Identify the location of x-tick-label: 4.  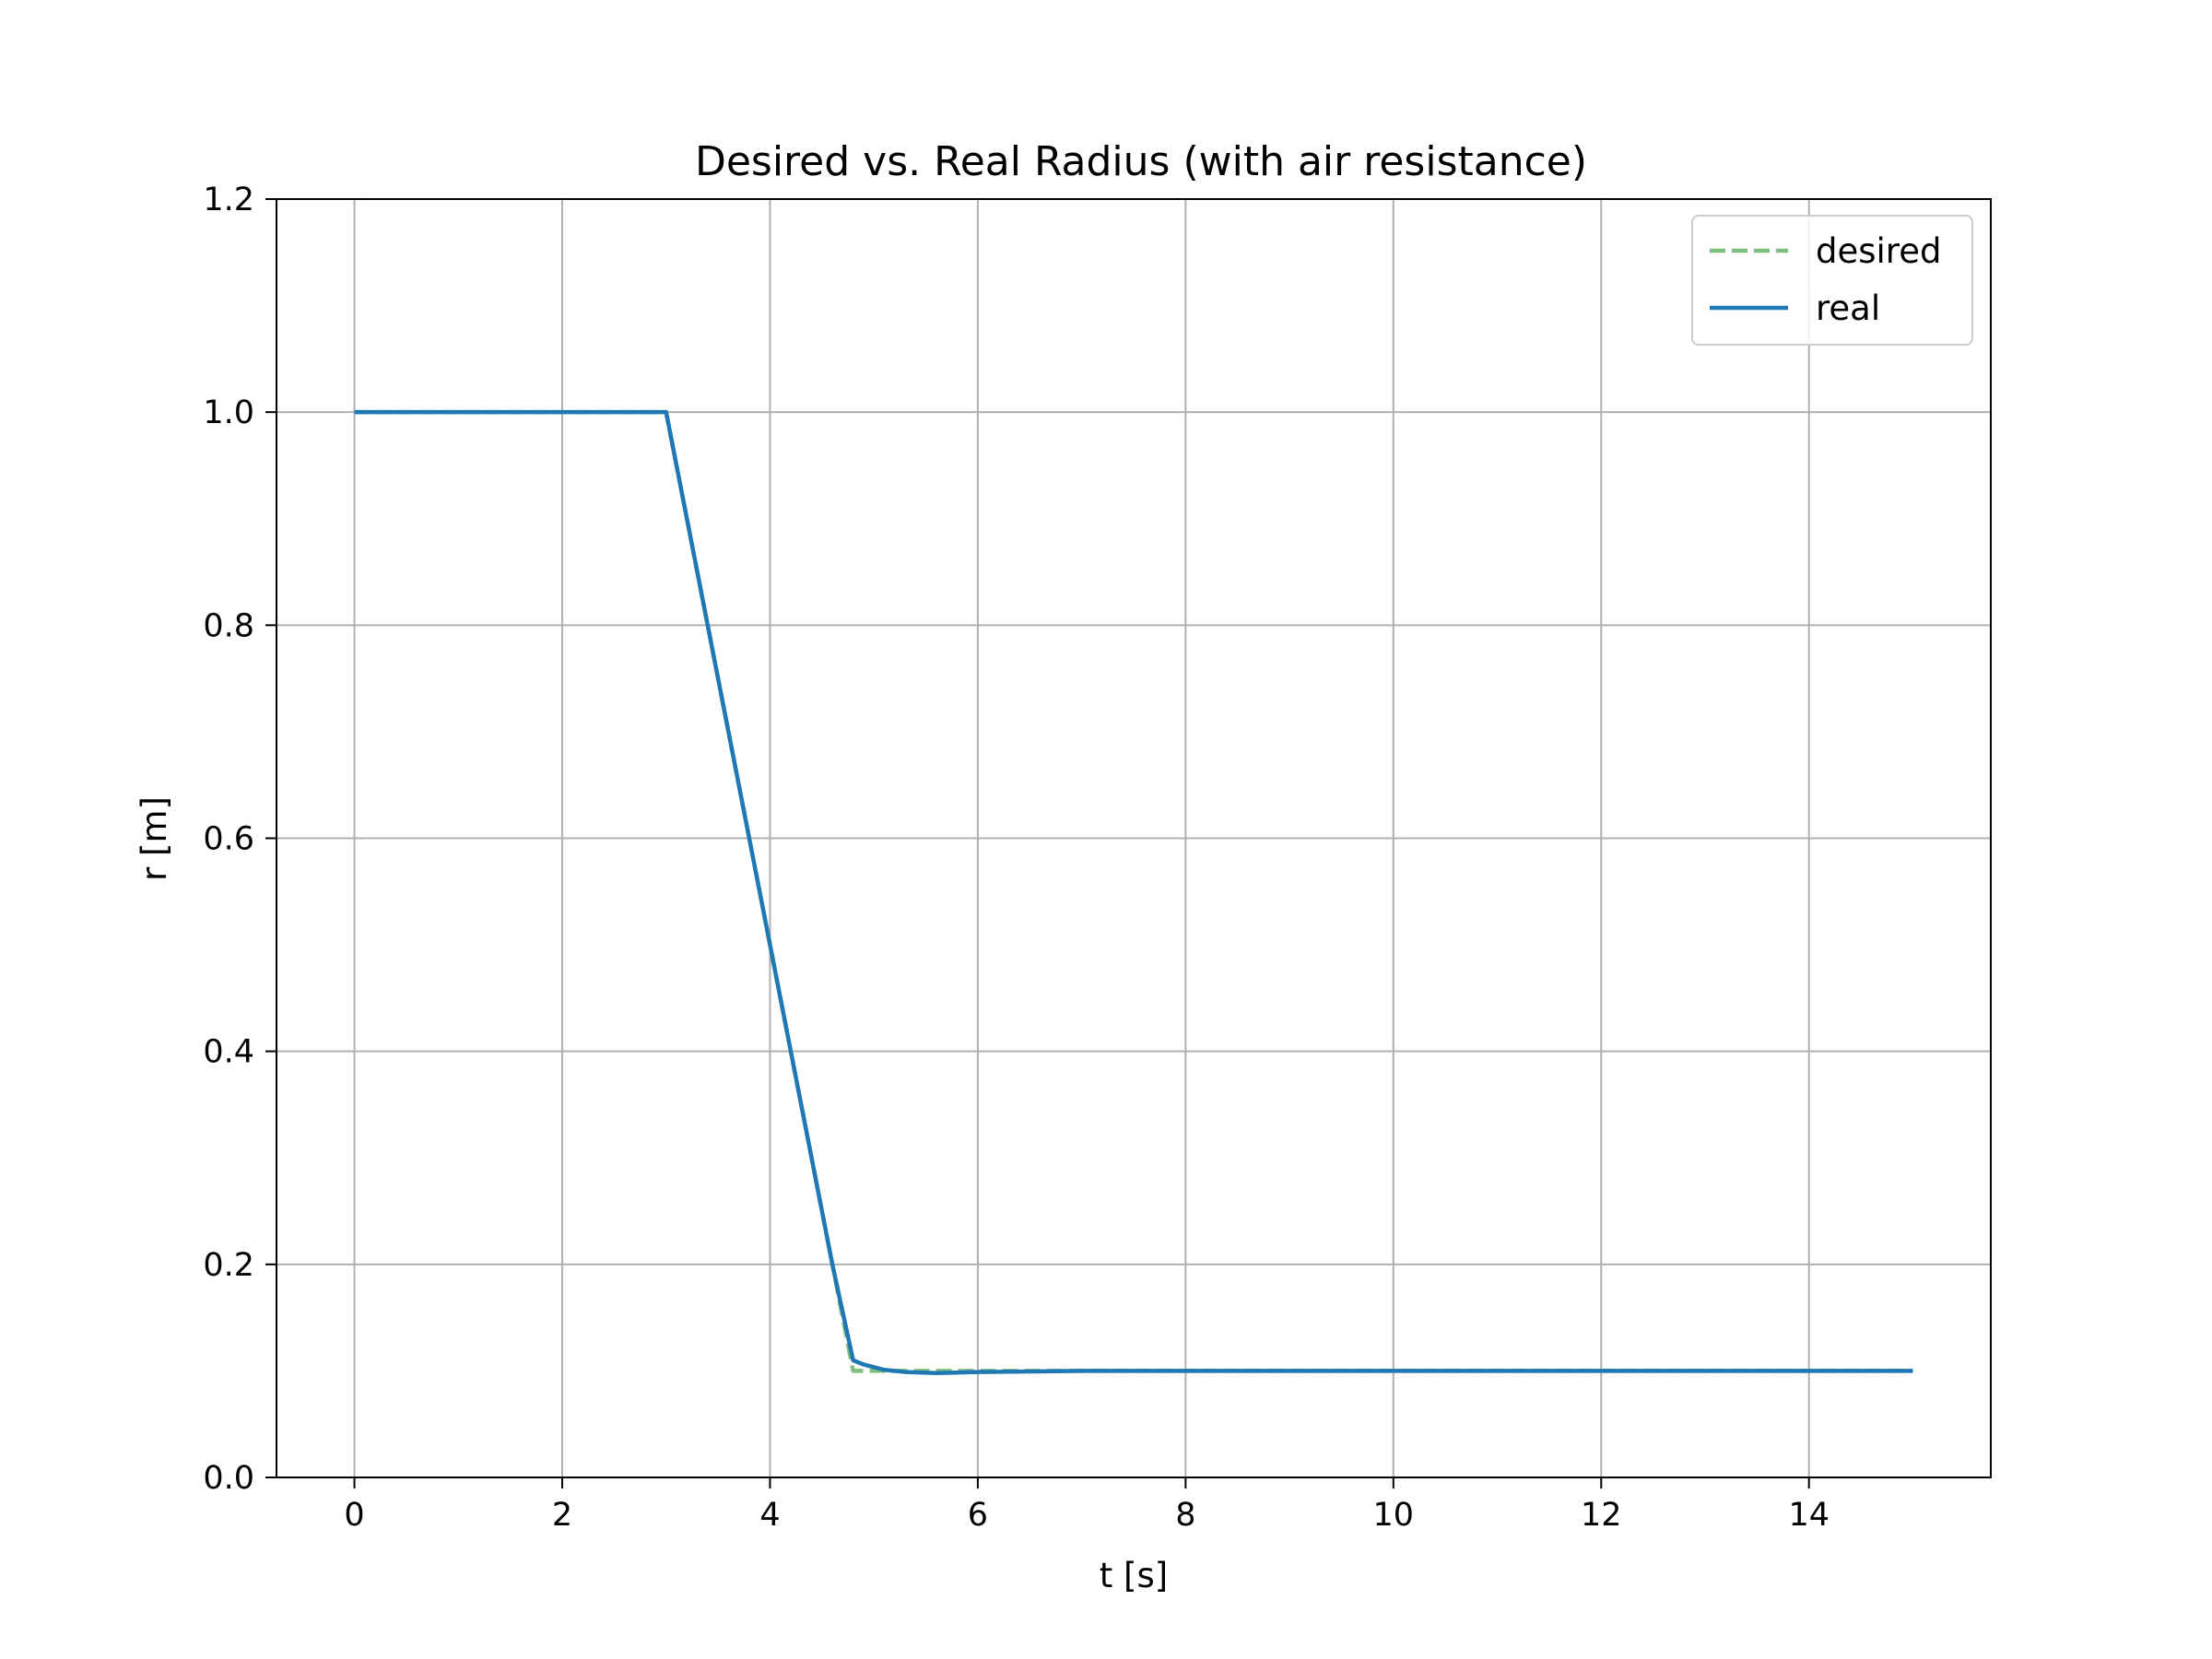
(769, 1515).